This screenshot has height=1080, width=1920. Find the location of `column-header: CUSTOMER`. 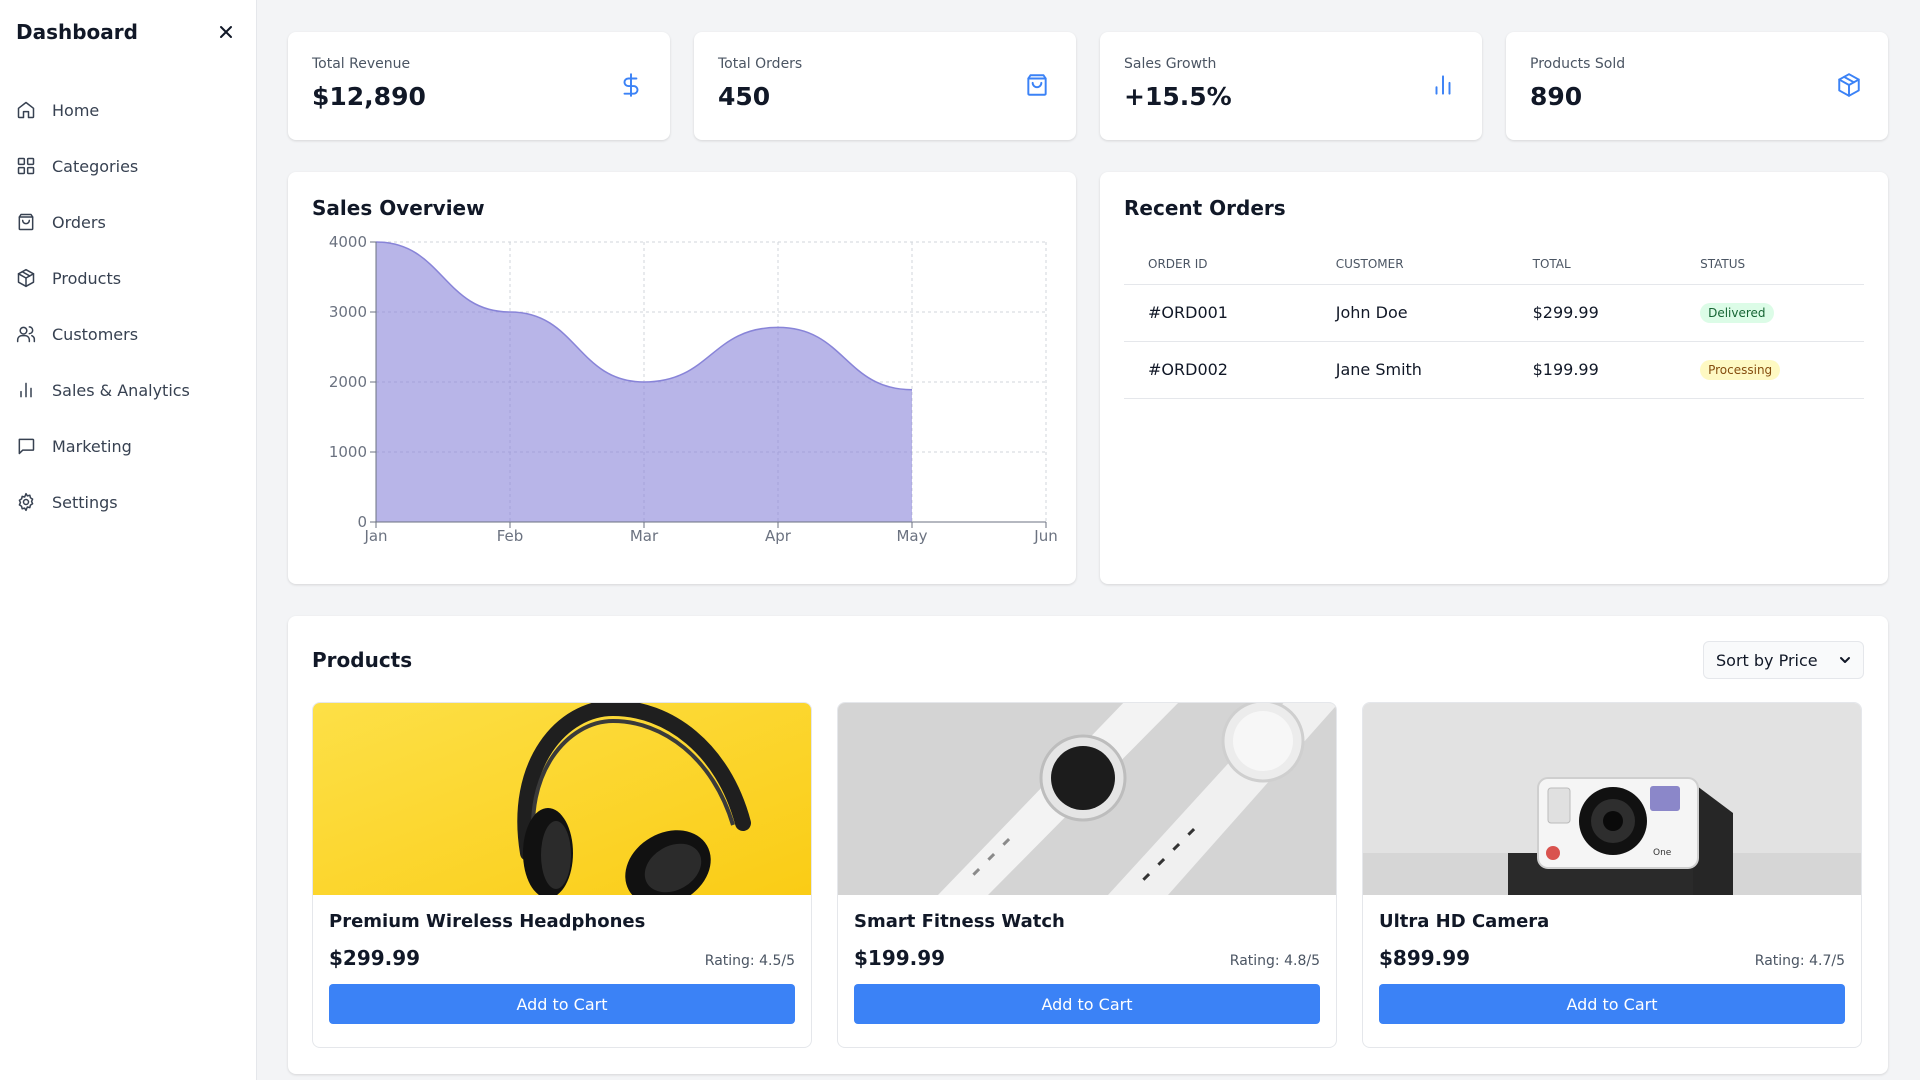

column-header: CUSTOMER is located at coordinates (1410, 264).